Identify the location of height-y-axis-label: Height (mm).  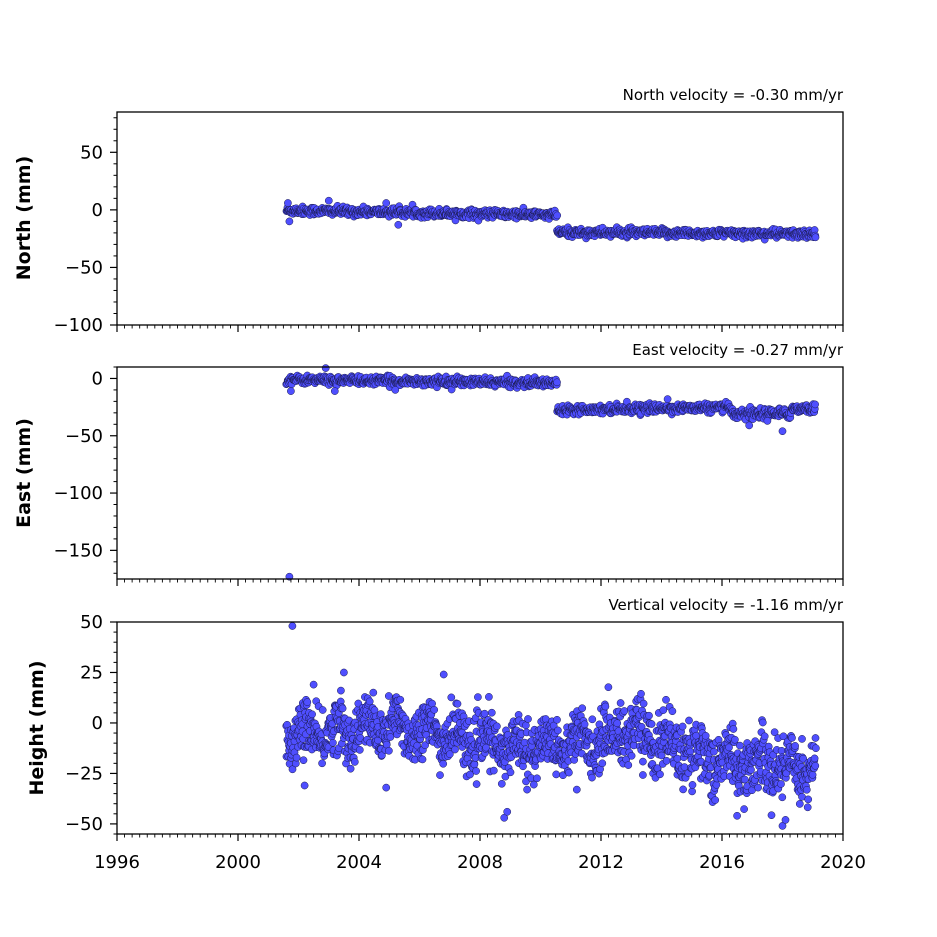
(37, 727).